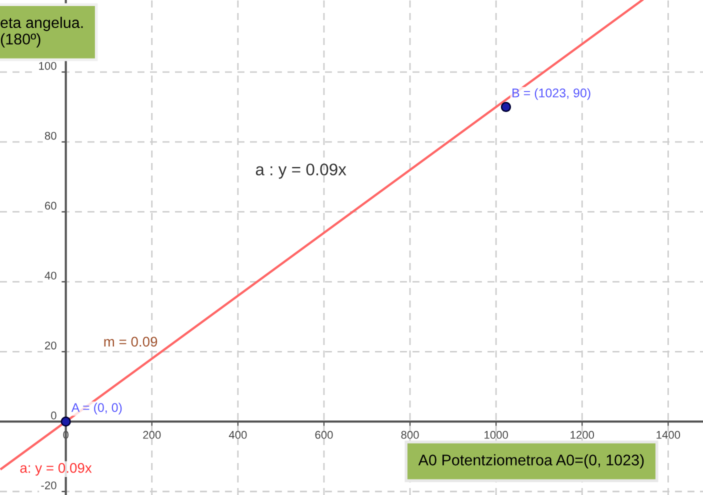 Image resolution: width=703 pixels, height=495 pixels. I want to click on annotation: a : y = 0.09x, so click(301, 171).